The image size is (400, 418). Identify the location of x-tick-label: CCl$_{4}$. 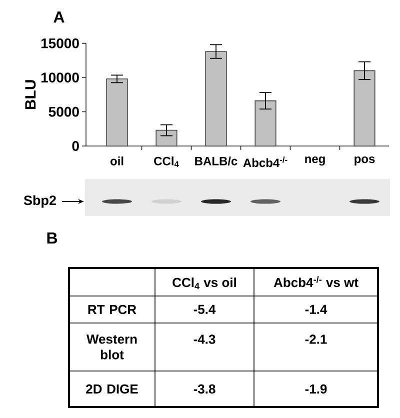
(166, 162).